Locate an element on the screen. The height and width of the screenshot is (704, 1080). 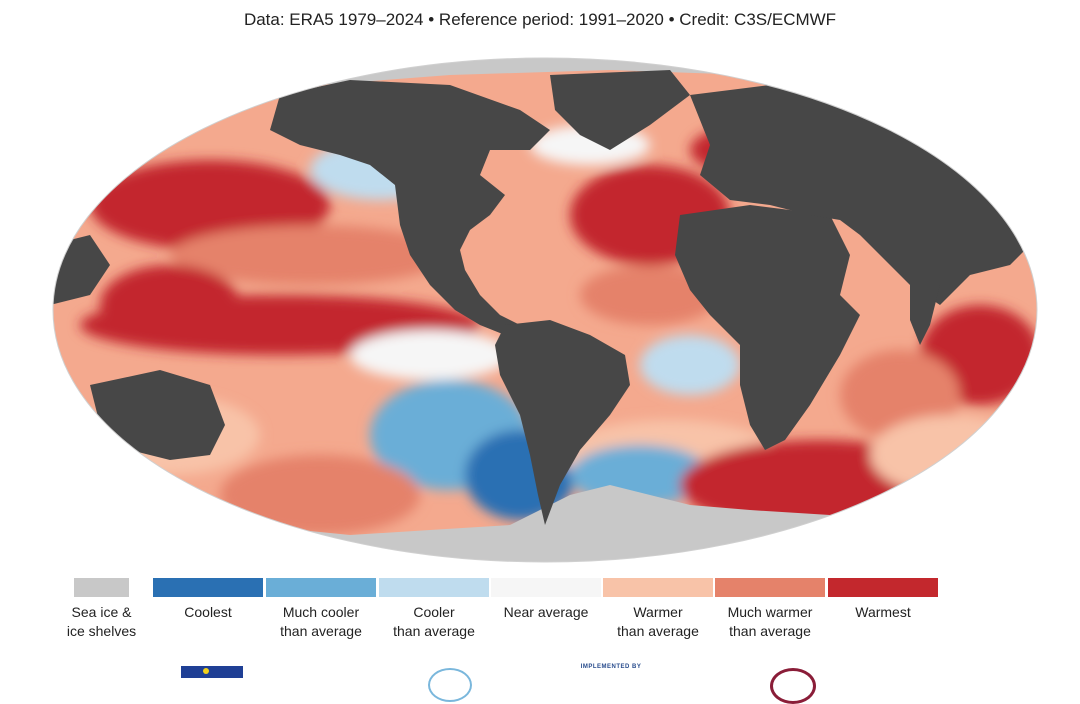
copernicus-logo is located at coordinates (450, 685).